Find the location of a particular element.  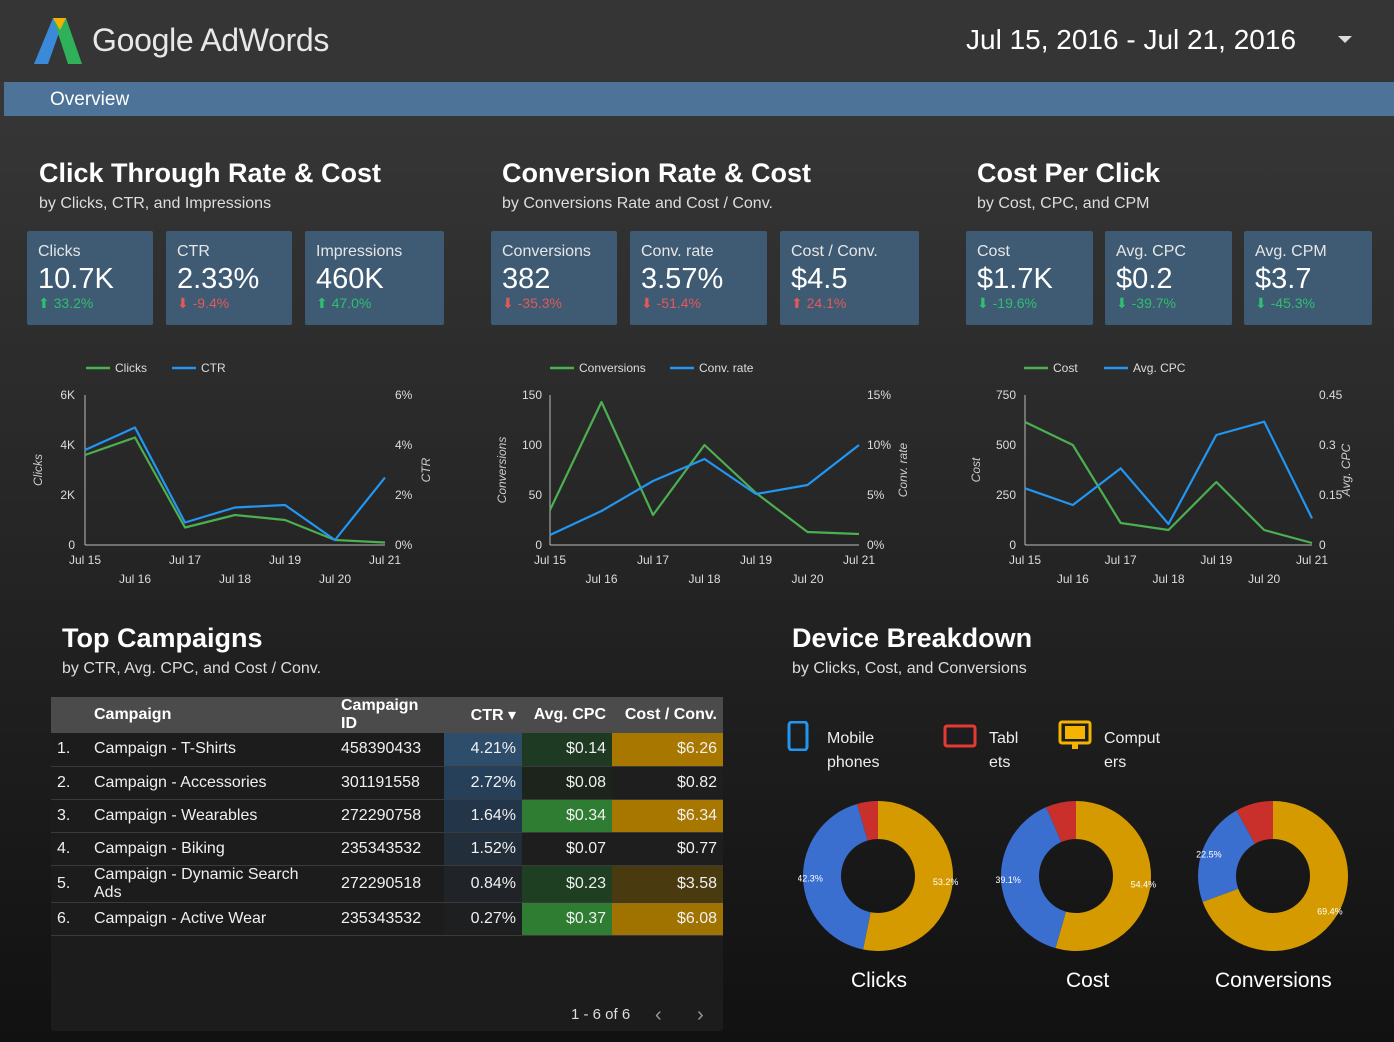

ctr-cell: 4.21% is located at coordinates (483, 750).